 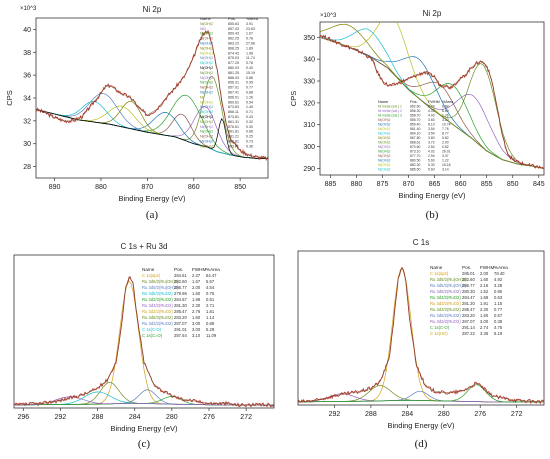 What do you see at coordinates (498, 291) in the screenshot?
I see `legend-value-cell: 0.95` at bounding box center [498, 291].